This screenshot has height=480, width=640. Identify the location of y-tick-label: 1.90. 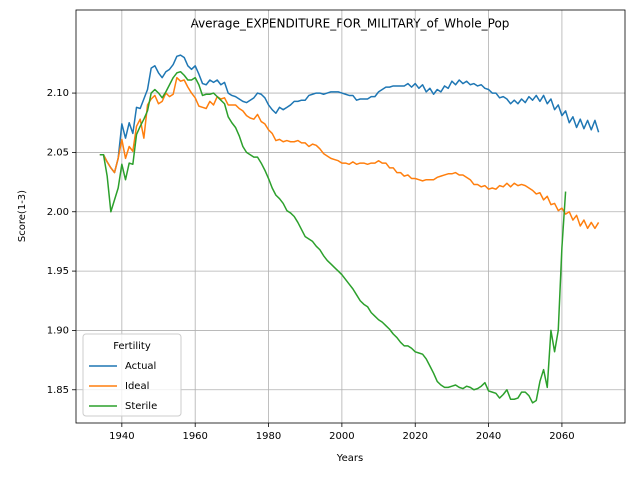
(58, 330).